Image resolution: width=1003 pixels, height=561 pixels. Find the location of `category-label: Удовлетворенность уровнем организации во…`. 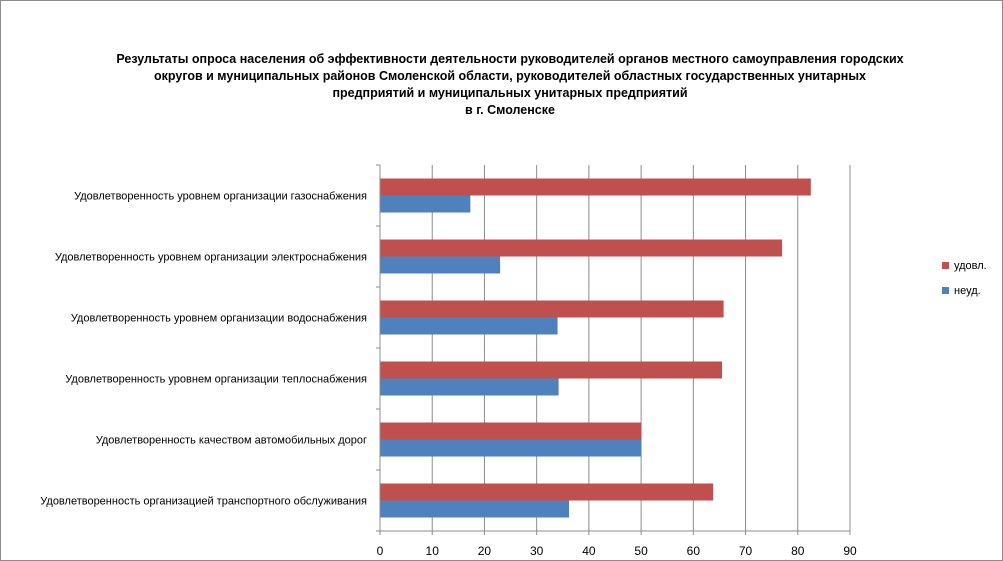

category-label: Удовлетворенность уровнем организации во… is located at coordinates (219, 319).